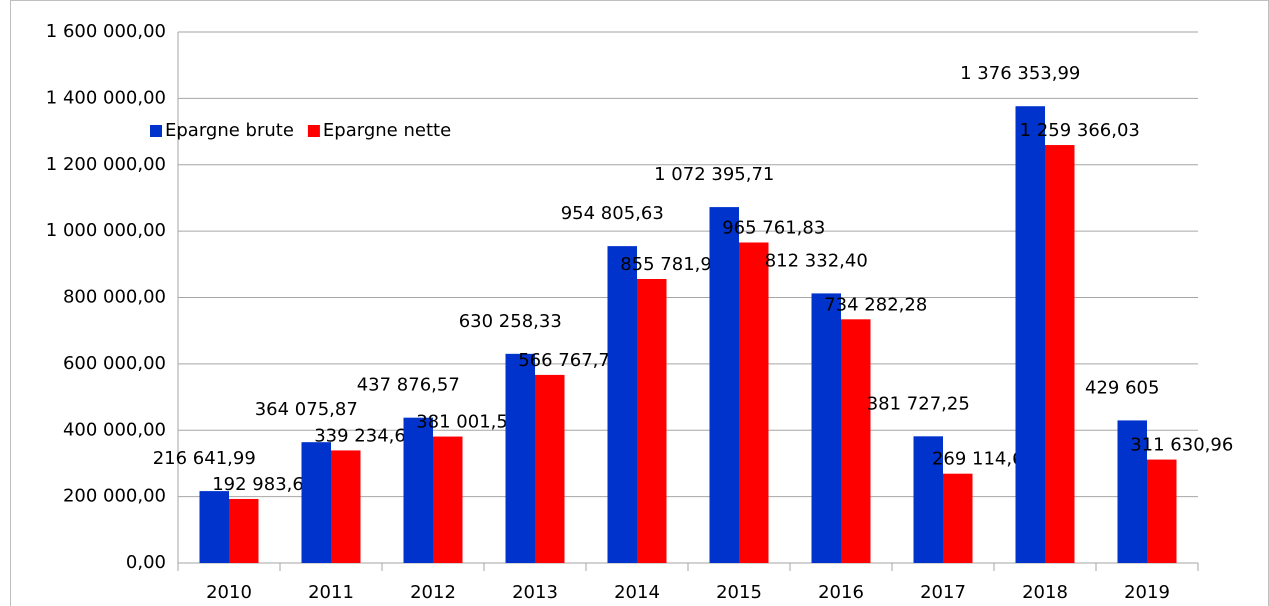 The height and width of the screenshot is (606, 1269). What do you see at coordinates (510, 321) in the screenshot?
I see `value-label: 630 258,33` at bounding box center [510, 321].